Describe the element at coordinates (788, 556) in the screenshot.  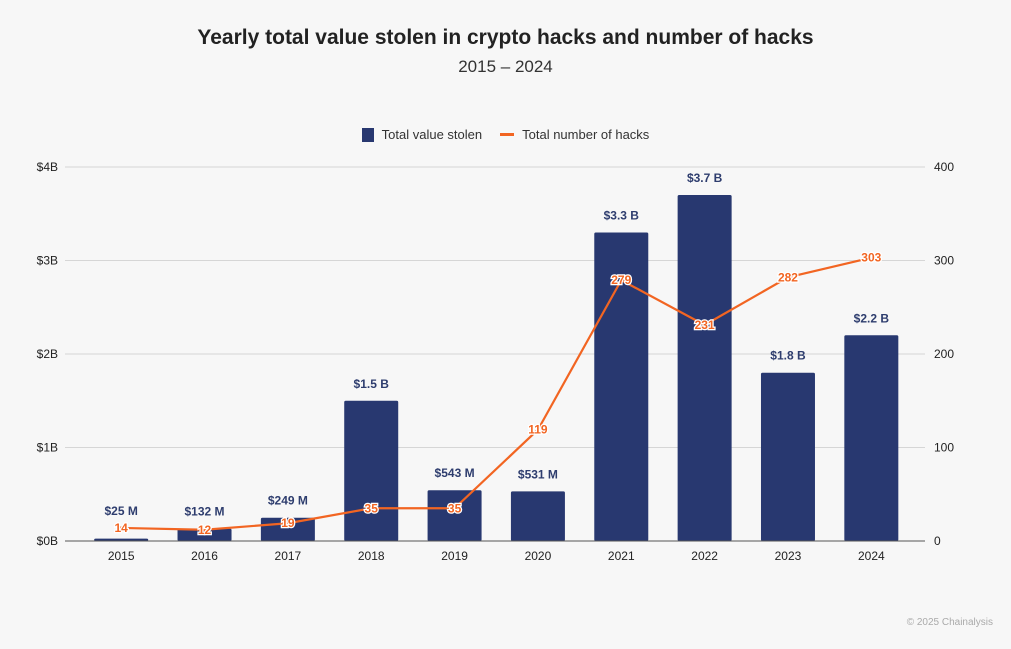
I see `x-axis-tick-label: 2023` at that location.